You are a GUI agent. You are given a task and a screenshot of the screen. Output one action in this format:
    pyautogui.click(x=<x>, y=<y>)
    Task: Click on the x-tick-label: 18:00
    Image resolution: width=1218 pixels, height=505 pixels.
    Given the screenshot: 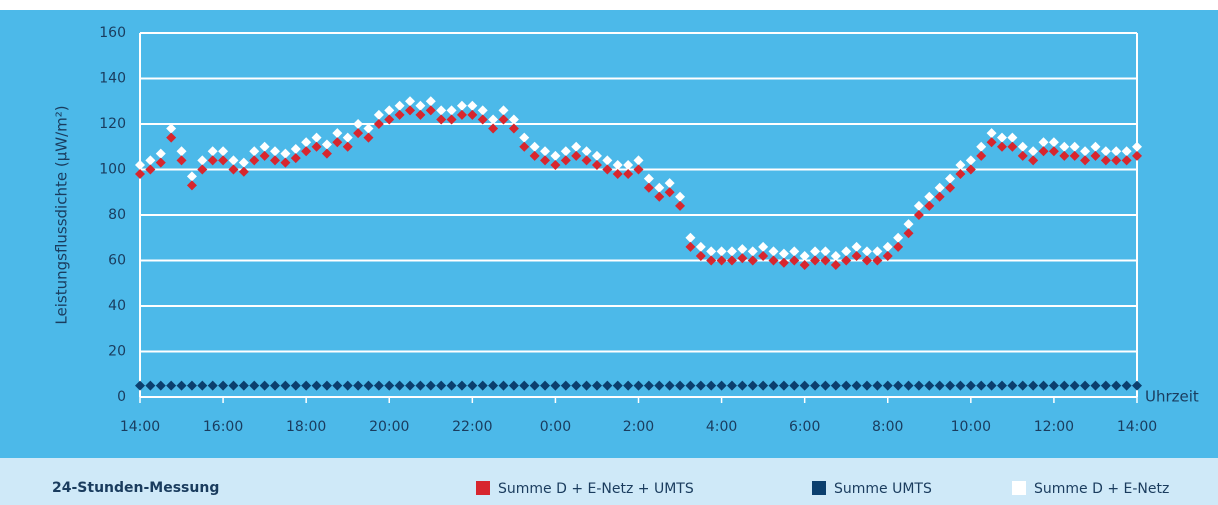 What is the action you would take?
    pyautogui.click(x=306, y=427)
    